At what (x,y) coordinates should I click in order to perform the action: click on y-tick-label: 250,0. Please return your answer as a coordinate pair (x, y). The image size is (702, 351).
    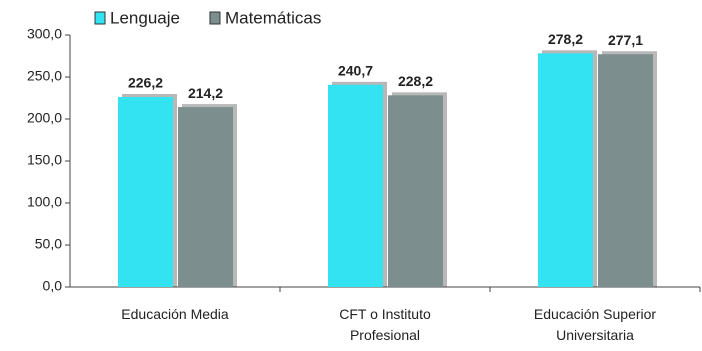
    Looking at the image, I should click on (44, 76).